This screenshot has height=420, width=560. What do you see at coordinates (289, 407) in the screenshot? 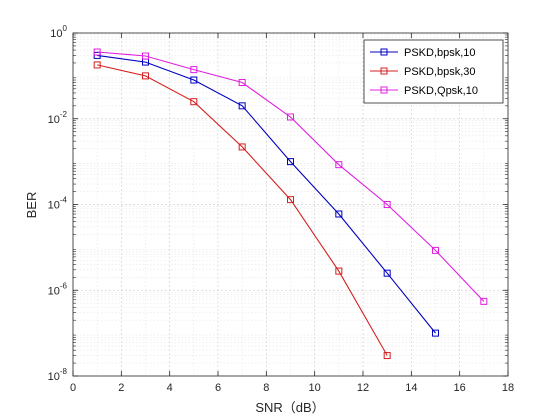
I see `x-axis-title: SNR（dB）` at bounding box center [289, 407].